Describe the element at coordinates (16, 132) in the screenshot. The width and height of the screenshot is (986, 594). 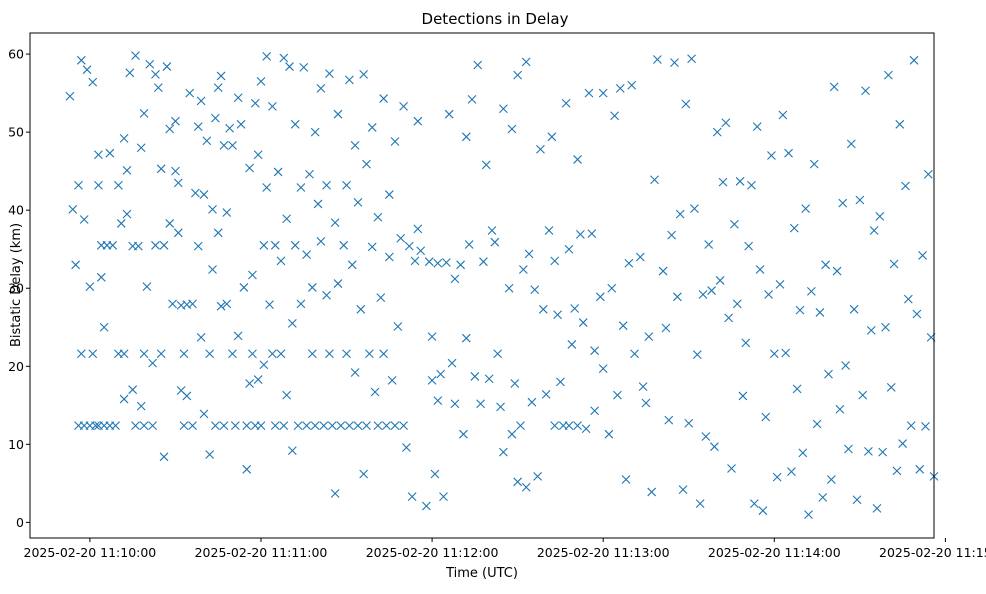
I see `y-tick-label: 50` at that location.